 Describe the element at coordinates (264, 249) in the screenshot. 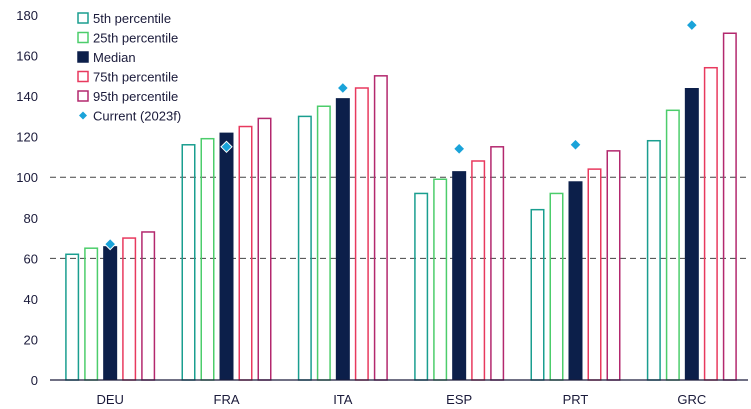

I see `bar-95th-percentile-fra` at that location.